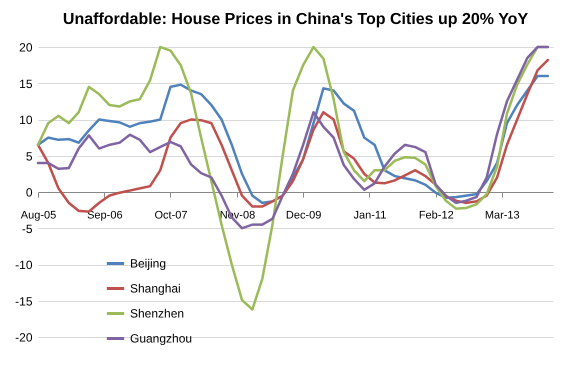  I want to click on x-tick-label: Oct-07, so click(171, 216).